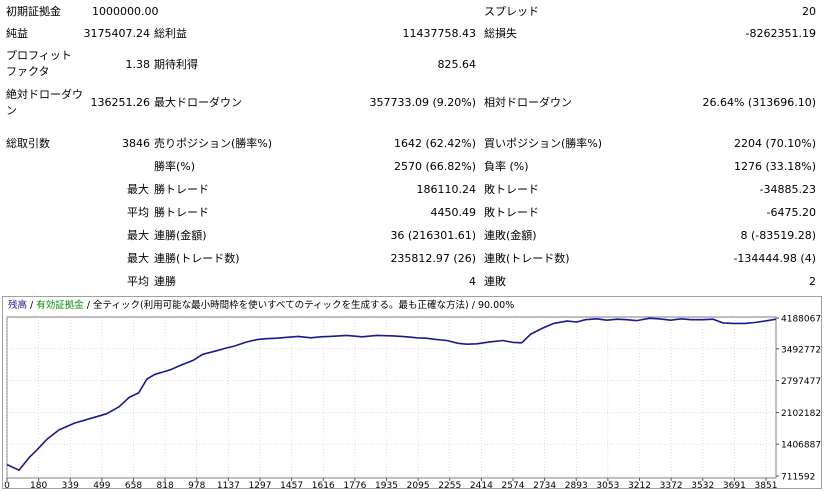  Describe the element at coordinates (181, 189) in the screenshot. I see `largest-win-label: 勝トレード` at that location.